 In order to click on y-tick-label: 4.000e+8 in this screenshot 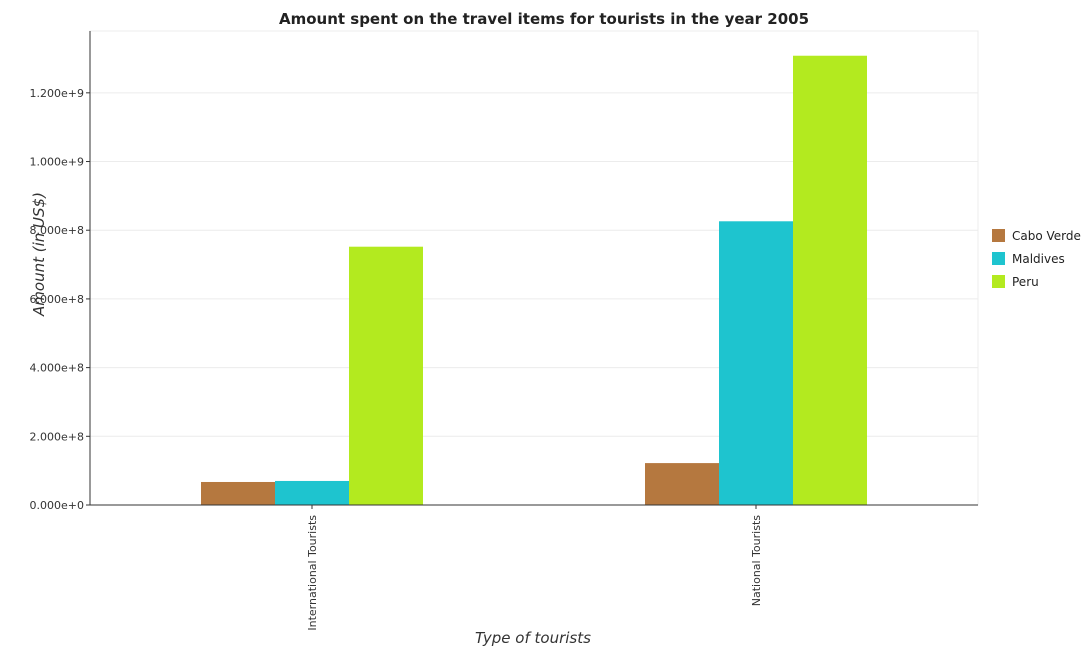, I will do `click(57, 368)`.